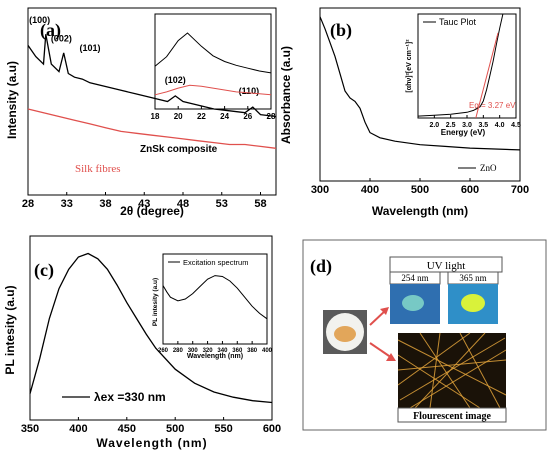  What do you see at coordinates (286, 95) in the screenshot?
I see `panel-b-ylabel: Absorbance (a.u)` at bounding box center [286, 95].